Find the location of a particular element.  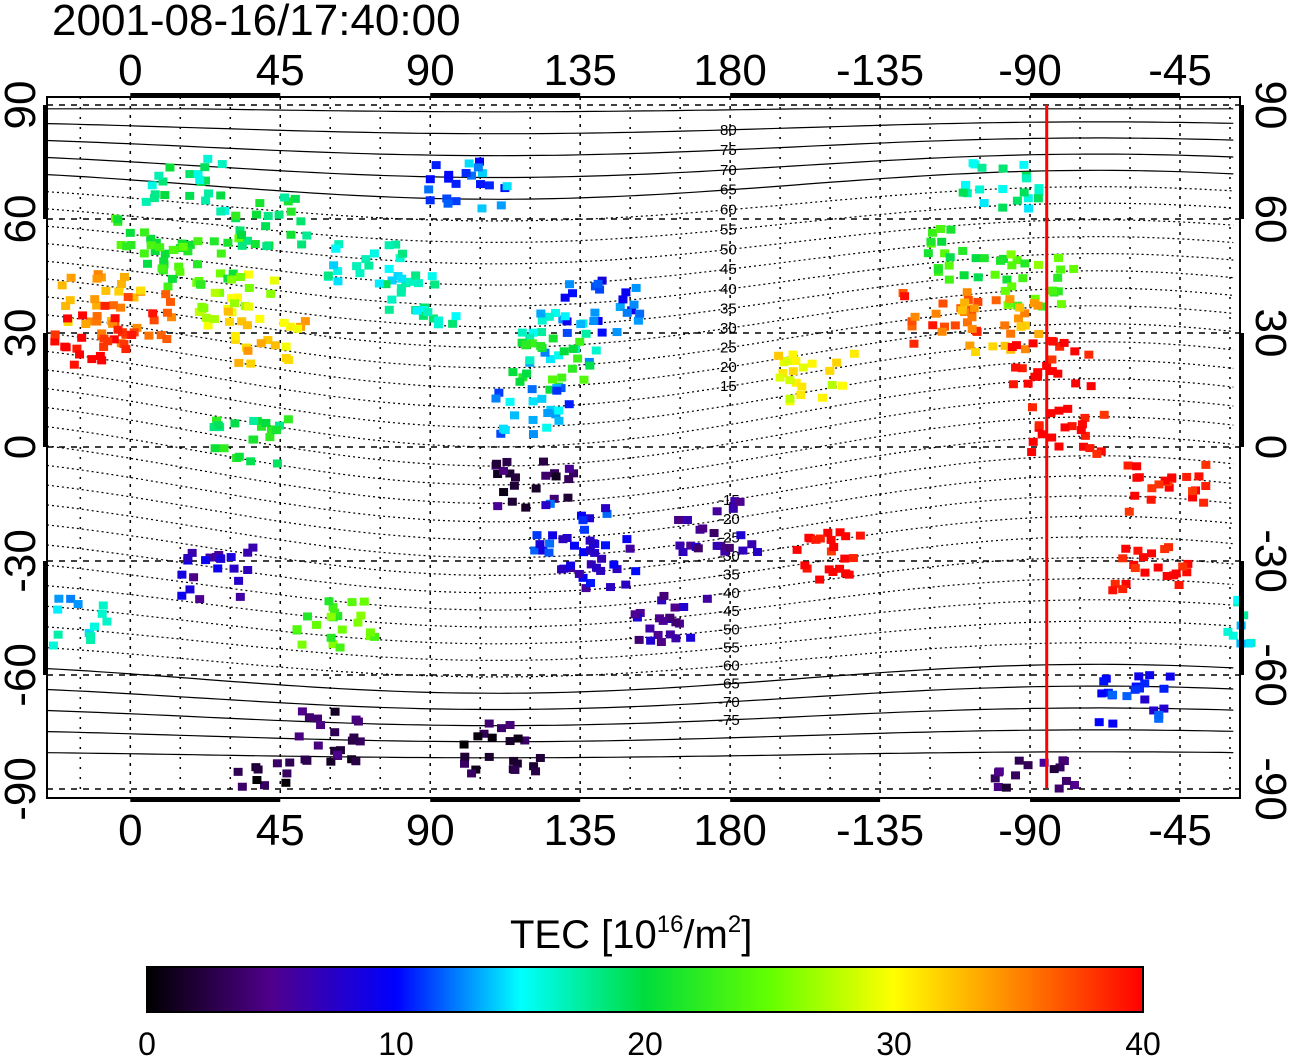

contour-label: 75 is located at coordinates (728, 150).